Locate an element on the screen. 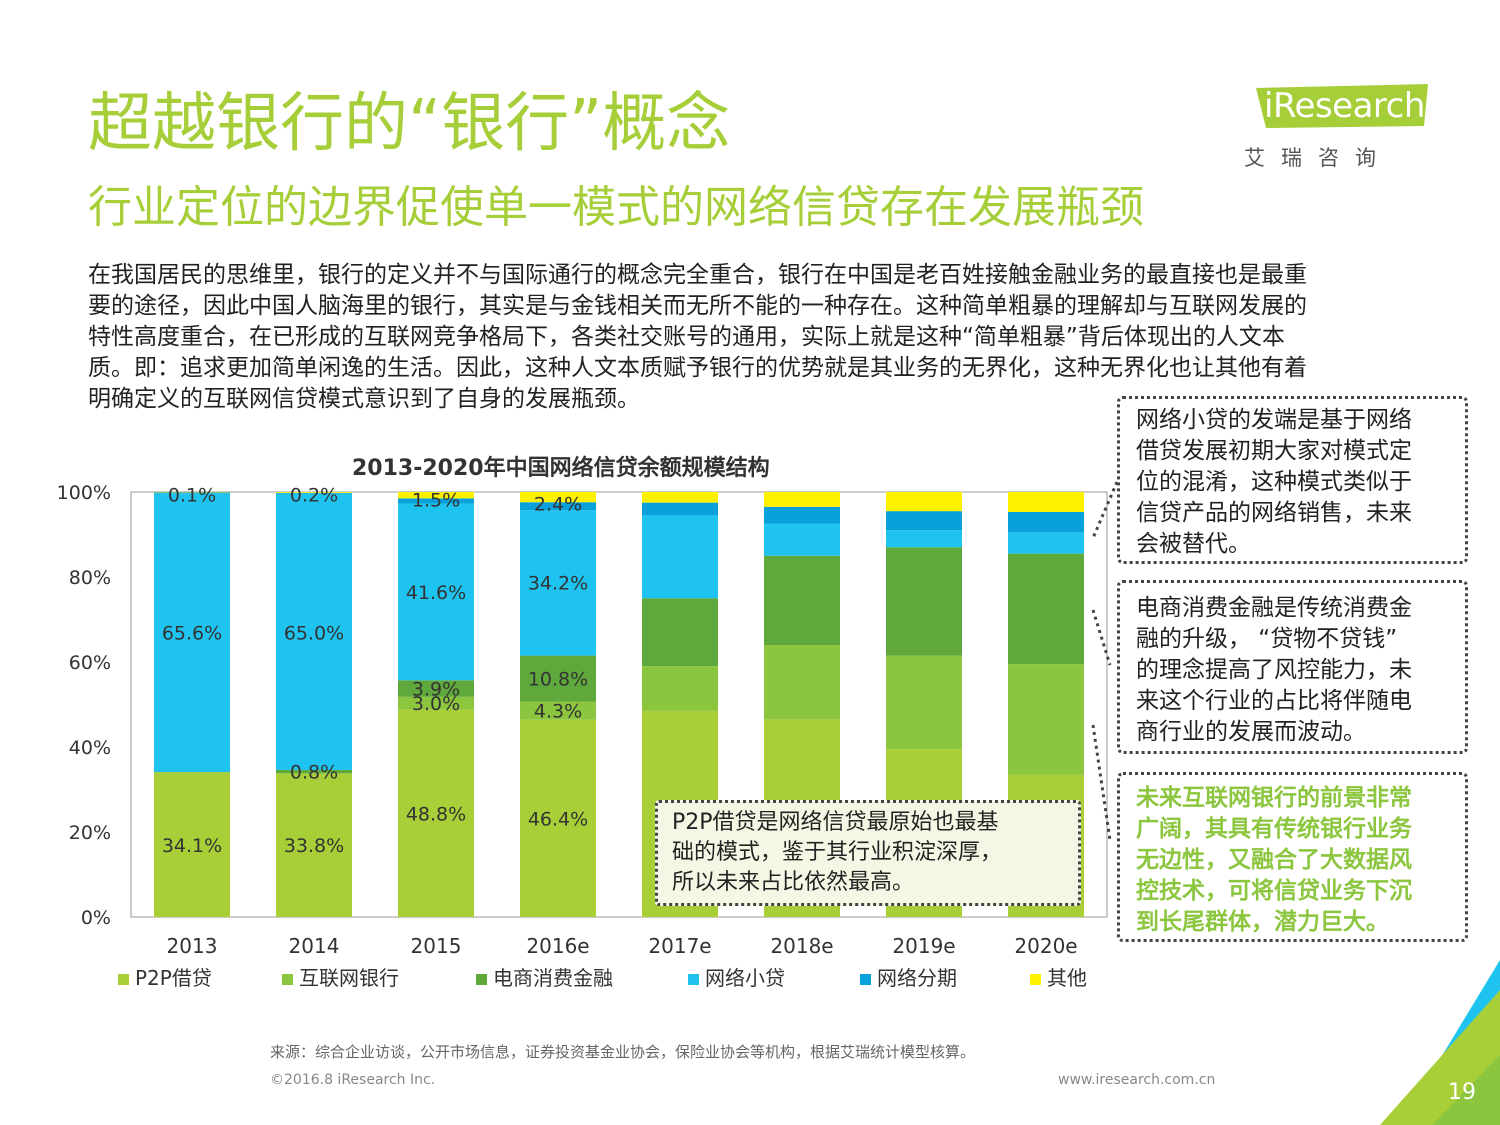 The image size is (1500, 1125). callout-line: 网络小贷的发端是基于网络 is located at coordinates (1274, 420).